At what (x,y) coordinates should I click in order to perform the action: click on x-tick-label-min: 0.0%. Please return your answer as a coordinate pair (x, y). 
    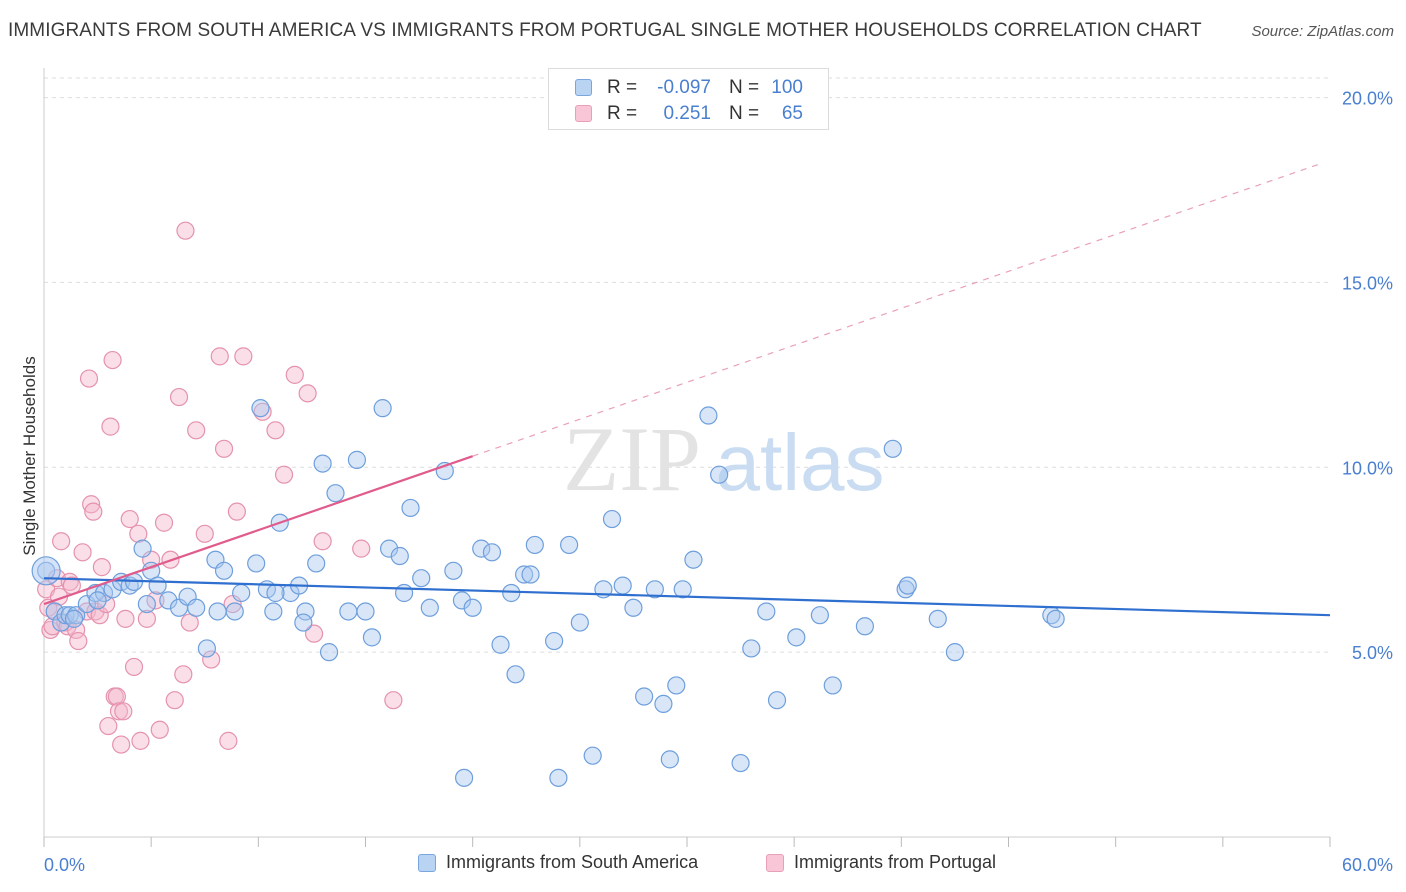
    Looking at the image, I should click on (64, 865).